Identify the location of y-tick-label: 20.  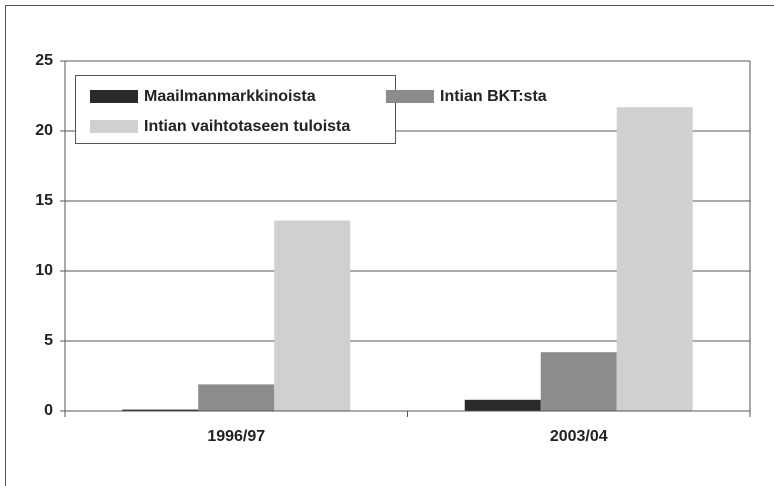
(44, 130).